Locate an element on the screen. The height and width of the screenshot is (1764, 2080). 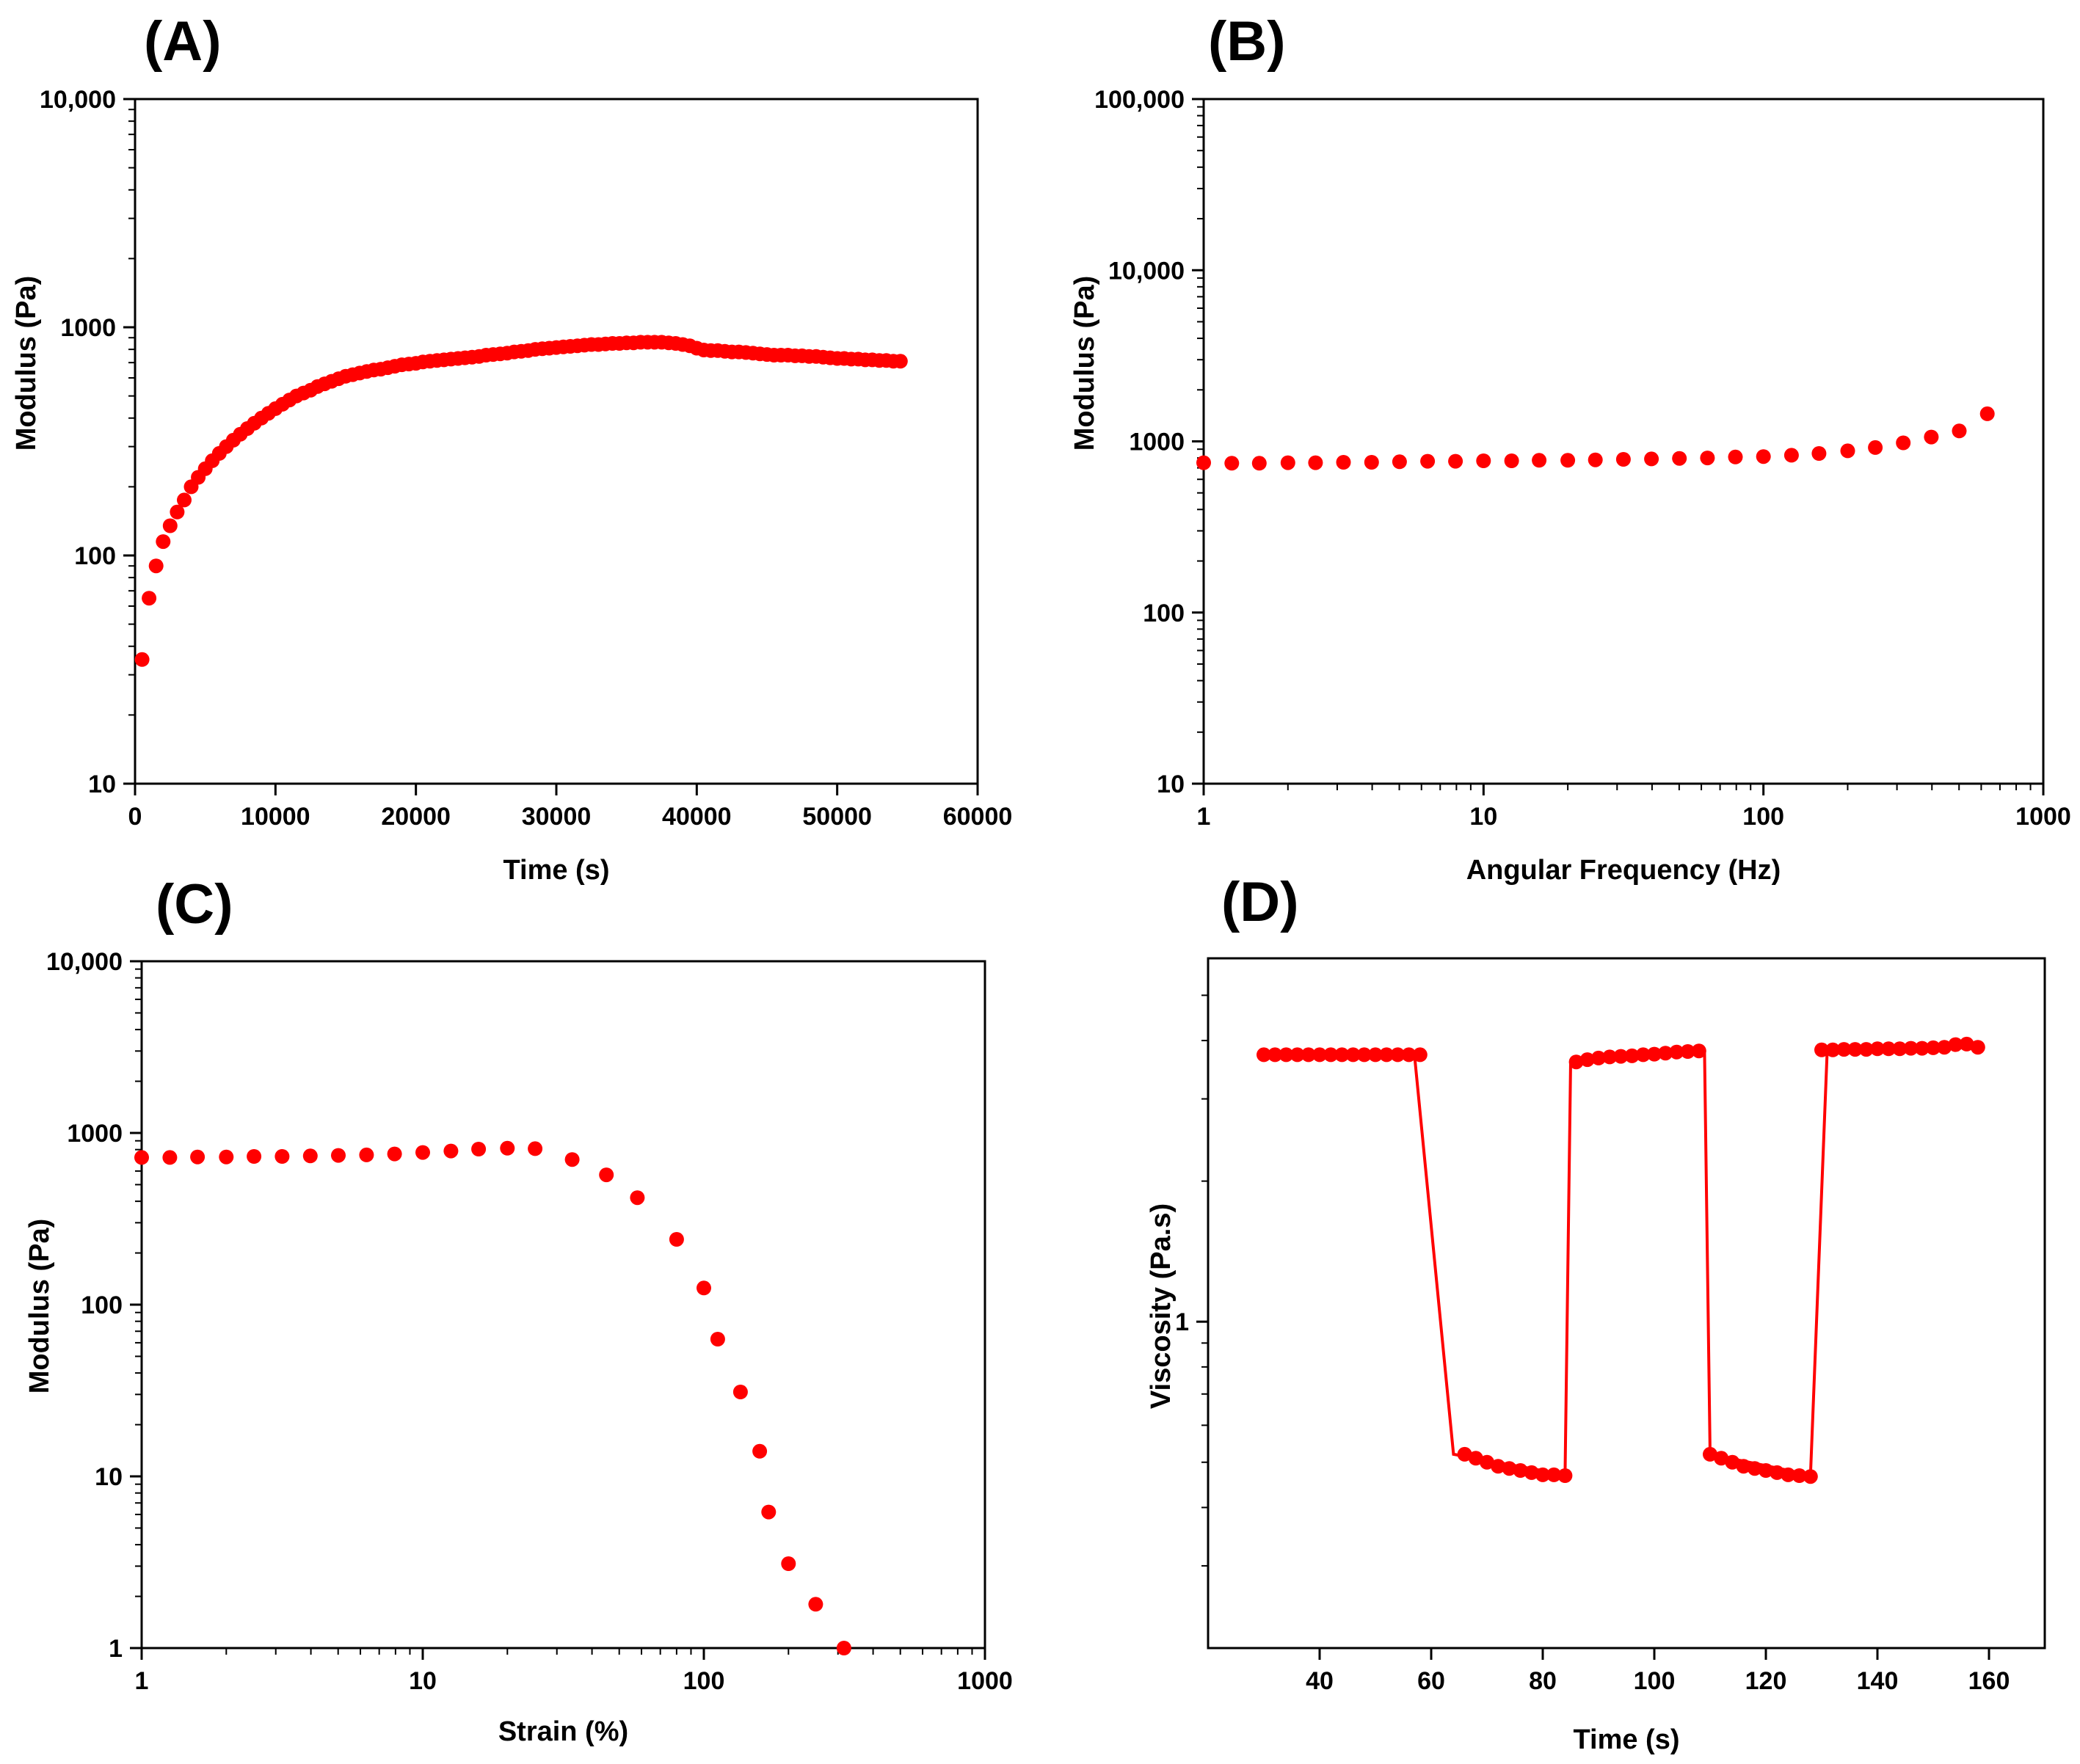
x-tick-label: 1000 is located at coordinates (2043, 817).